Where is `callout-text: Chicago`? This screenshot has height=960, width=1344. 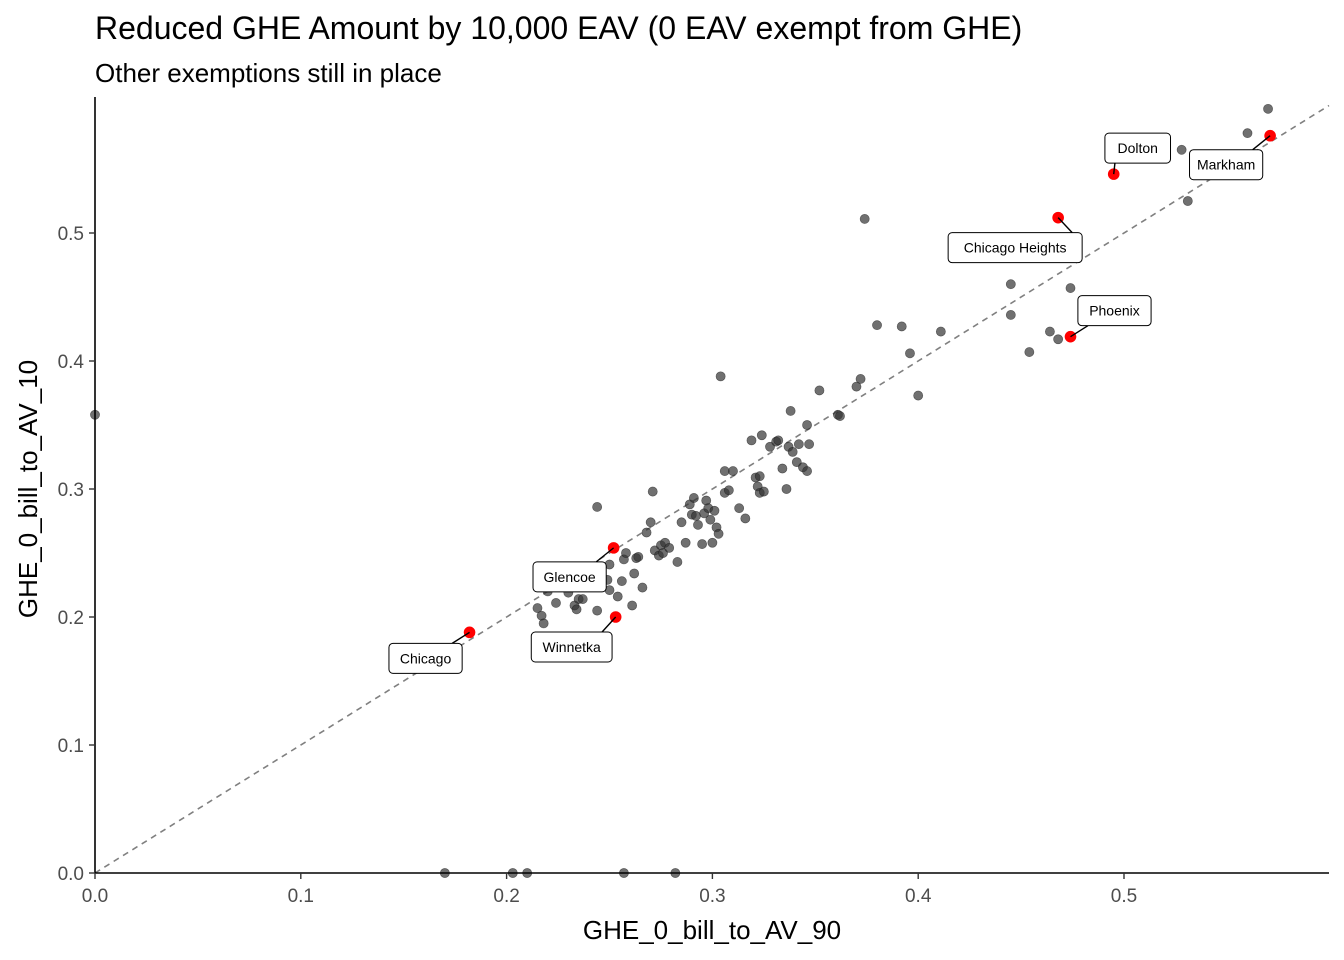
callout-text: Chicago is located at coordinates (426, 658).